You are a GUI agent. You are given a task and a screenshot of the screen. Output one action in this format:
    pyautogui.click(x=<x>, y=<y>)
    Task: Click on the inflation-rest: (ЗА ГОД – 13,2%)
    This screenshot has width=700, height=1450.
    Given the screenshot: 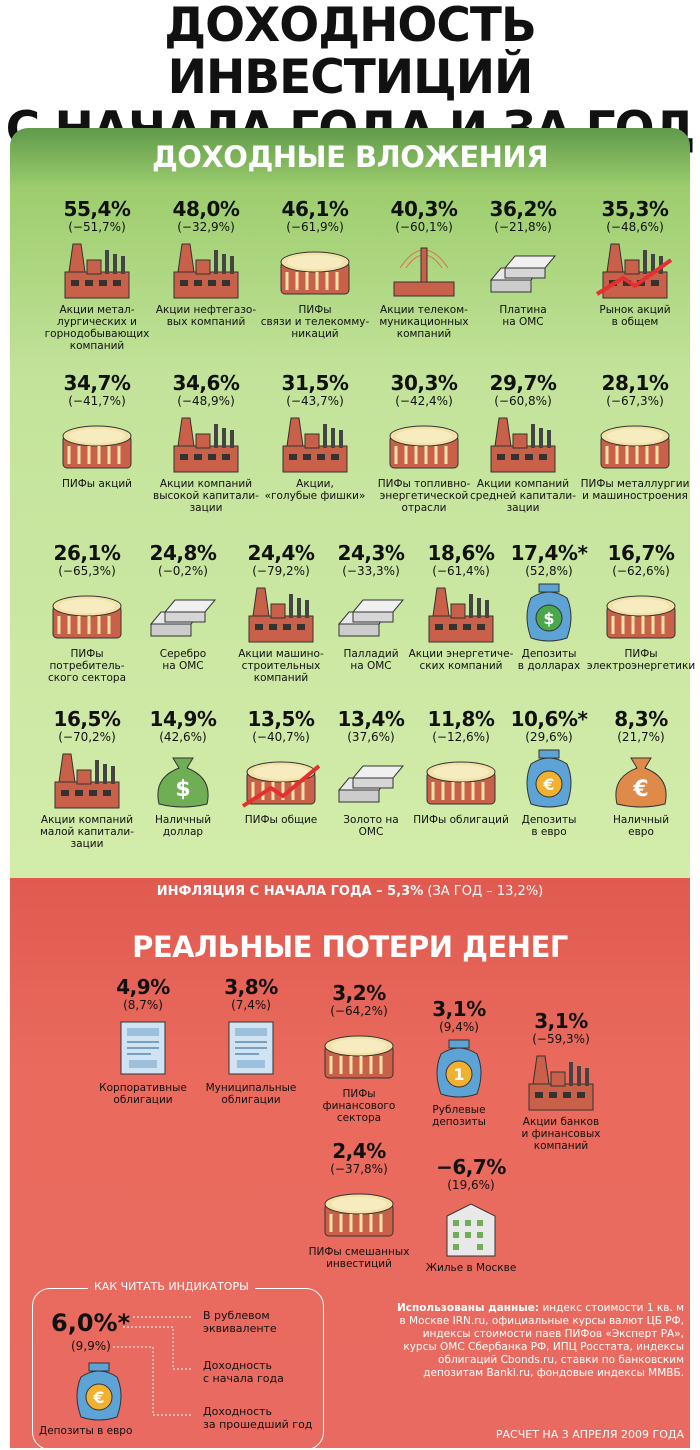 What is the action you would take?
    pyautogui.click(x=483, y=891)
    